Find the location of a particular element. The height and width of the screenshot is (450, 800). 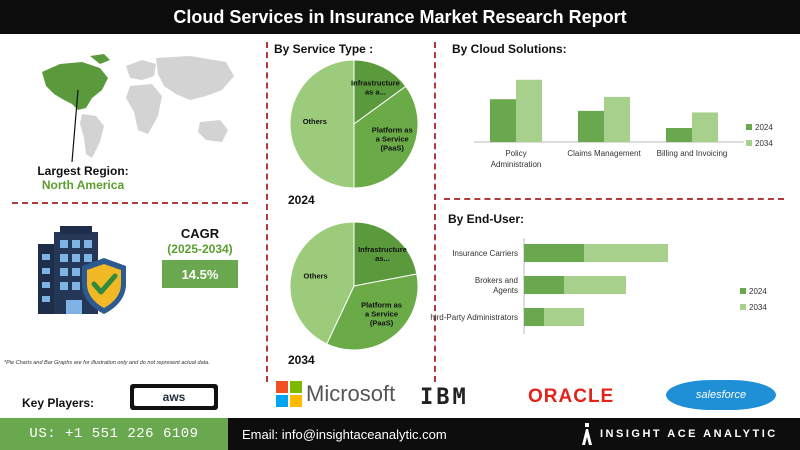

brand-name: INSIGHT ACE ANALYTIC is located at coordinates (689, 434).